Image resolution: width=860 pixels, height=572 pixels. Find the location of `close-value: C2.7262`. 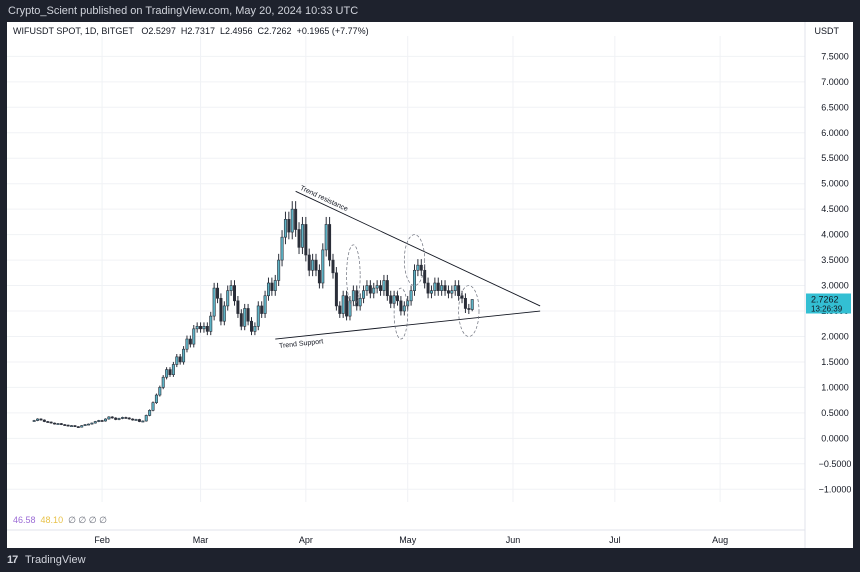

close-value: C2.7262 is located at coordinates (274, 31).